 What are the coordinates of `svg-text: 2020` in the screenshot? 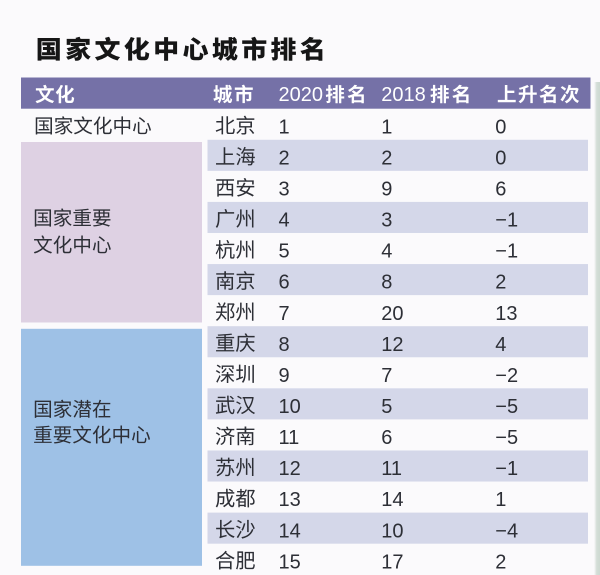 It's located at (301, 95).